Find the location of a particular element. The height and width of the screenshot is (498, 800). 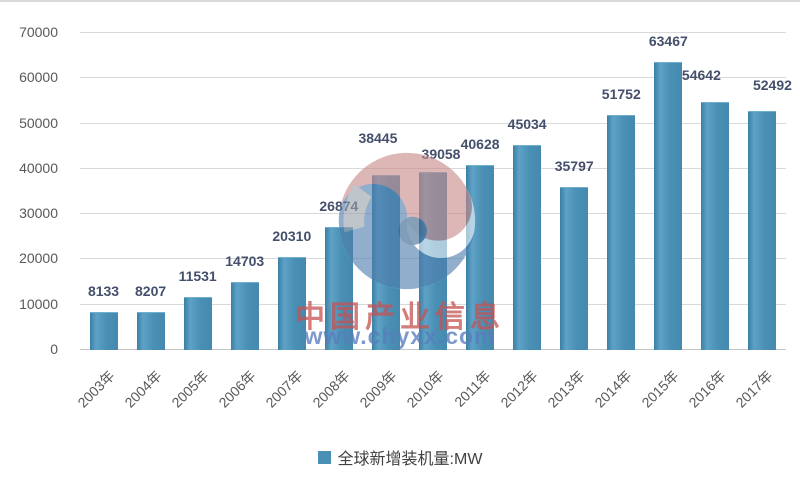

x-axis-tick-label: 2007年 is located at coordinates (284, 389).